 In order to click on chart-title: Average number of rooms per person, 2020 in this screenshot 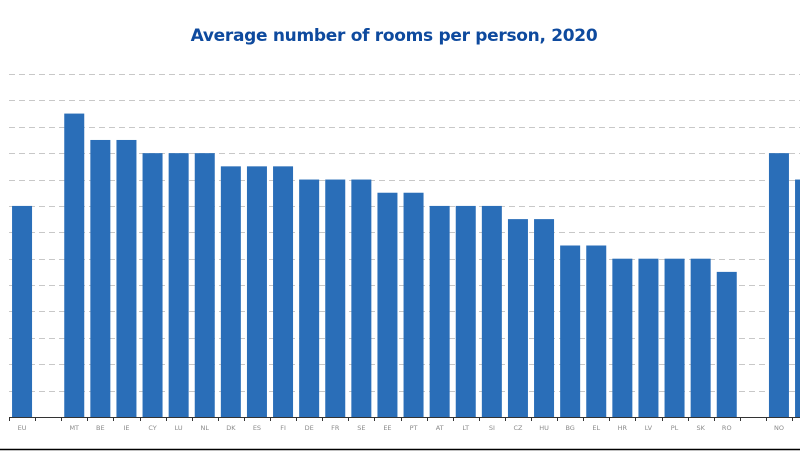, I will do `click(394, 36)`.